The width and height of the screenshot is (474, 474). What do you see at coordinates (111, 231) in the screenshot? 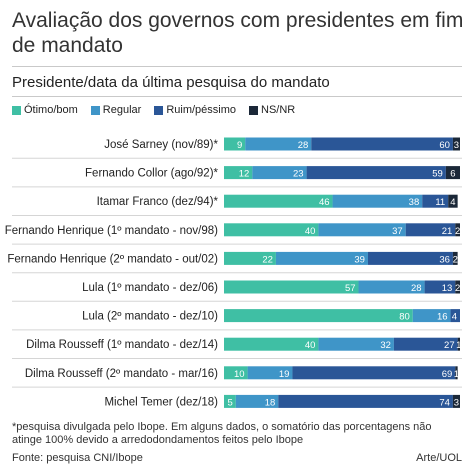
I see `category-label: Fernando Henrique (1º mandato - nov/98)` at bounding box center [111, 231].